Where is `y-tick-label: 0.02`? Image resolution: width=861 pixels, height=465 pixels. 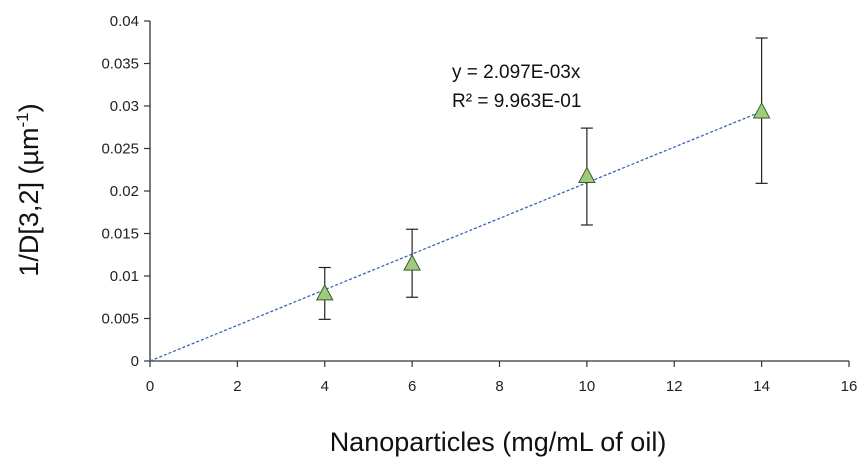 y-tick-label: 0.02 is located at coordinates (124, 191).